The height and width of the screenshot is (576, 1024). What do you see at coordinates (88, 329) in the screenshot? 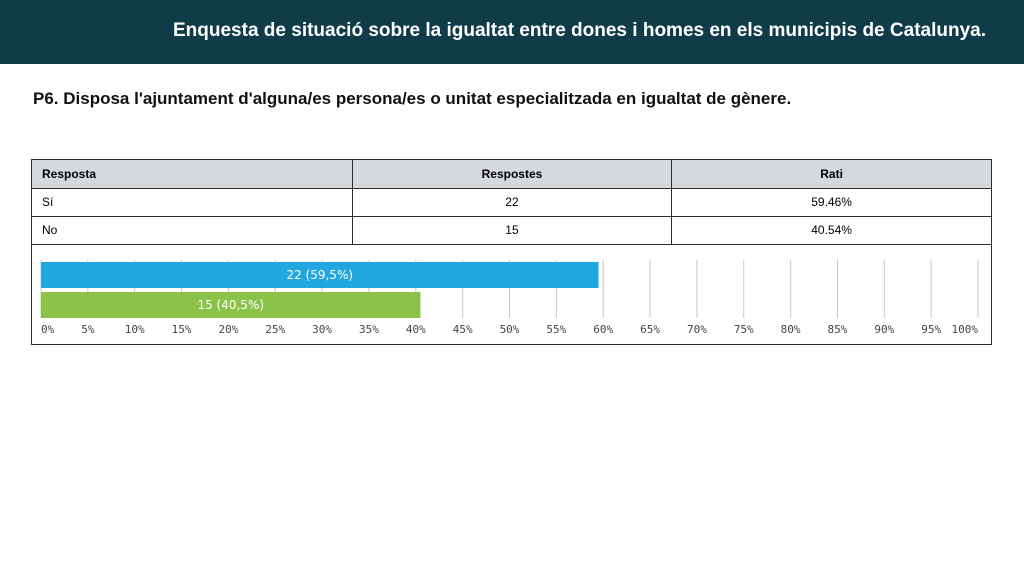
I see `x-tick-label: 5%` at bounding box center [88, 329].